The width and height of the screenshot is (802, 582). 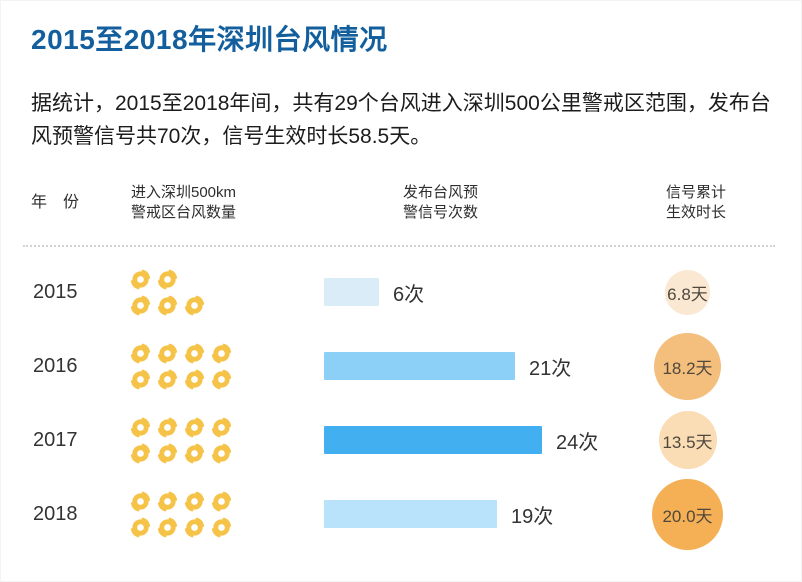 What do you see at coordinates (55, 513) in the screenshot?
I see `year-label: 2018` at bounding box center [55, 513].